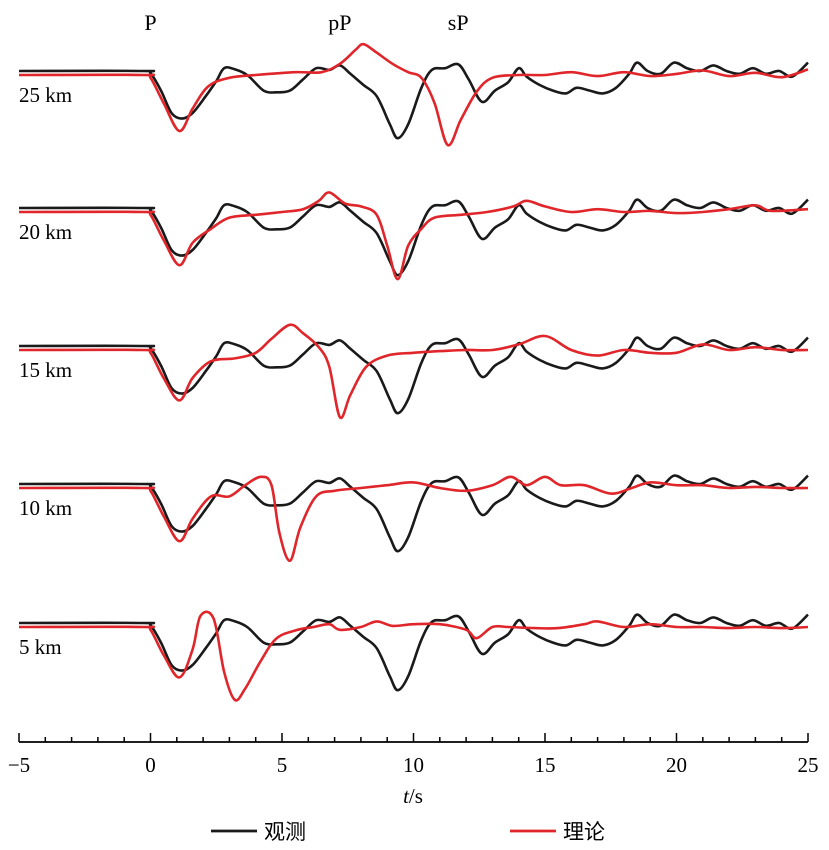 The image size is (829, 850). I want to click on synthetic-waveform-25km, so click(413, 94).